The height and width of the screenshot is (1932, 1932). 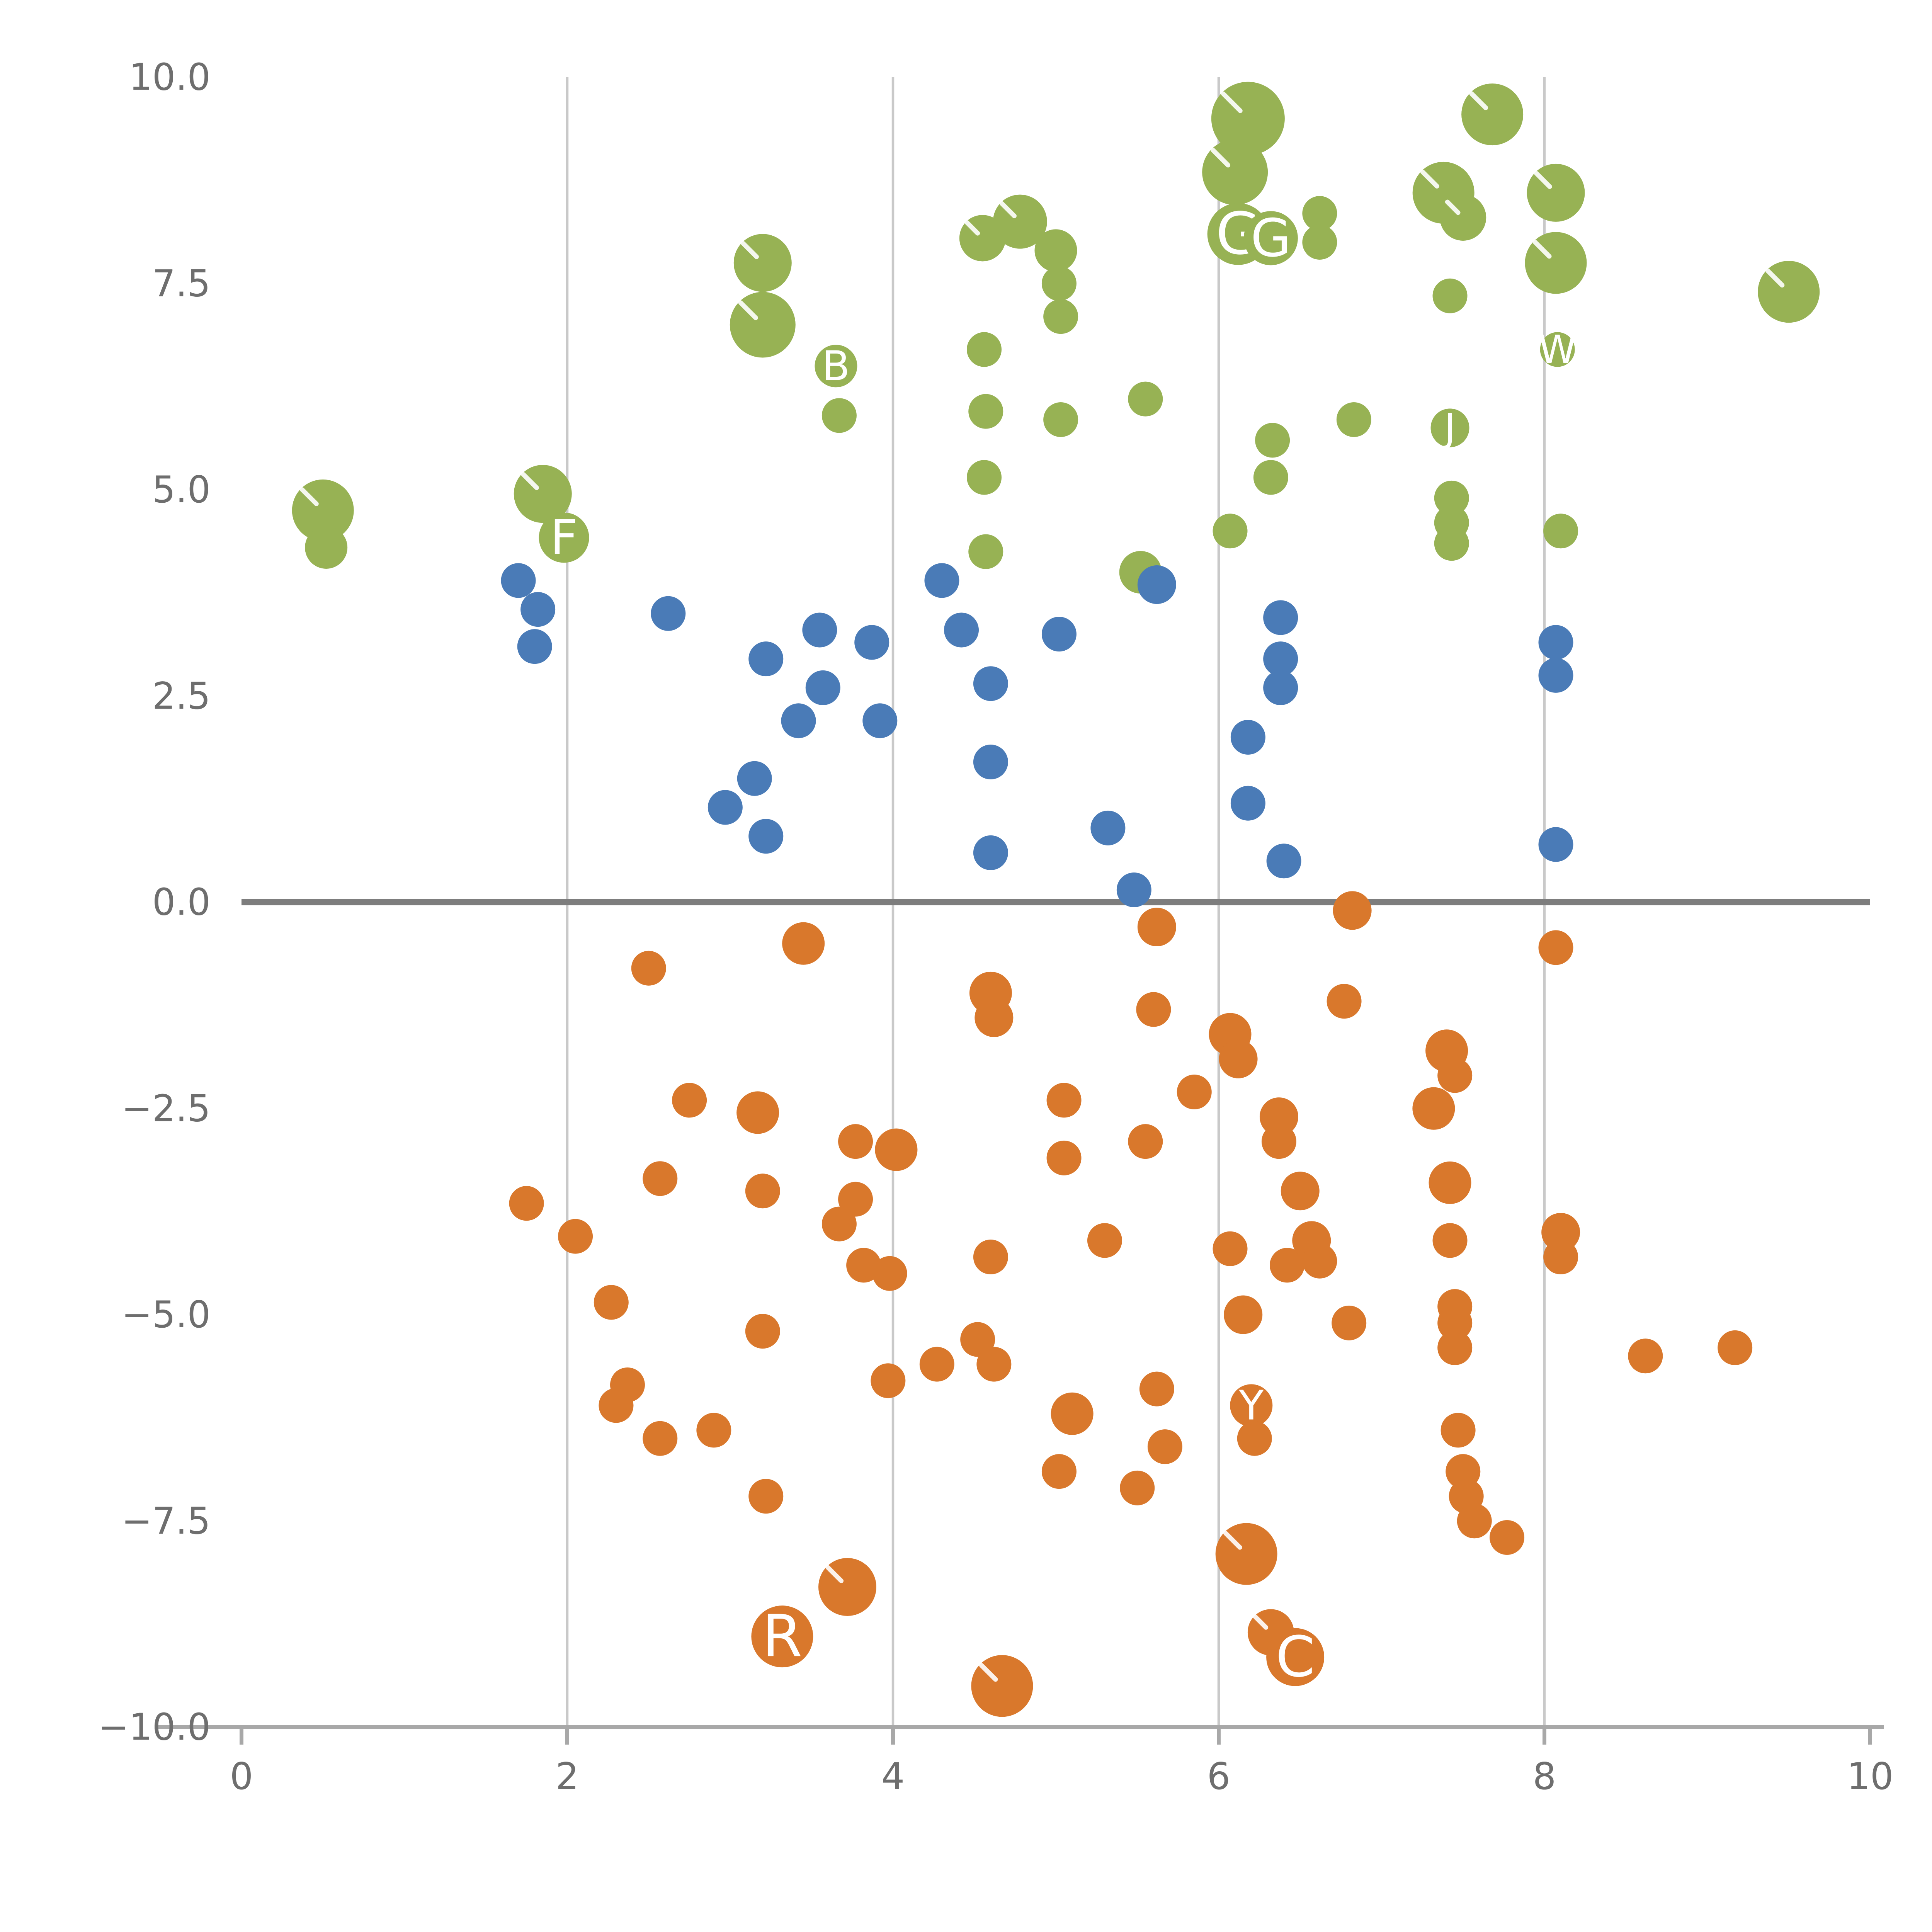 I want to click on y-tick-label: −10.0, so click(x=154, y=1728).